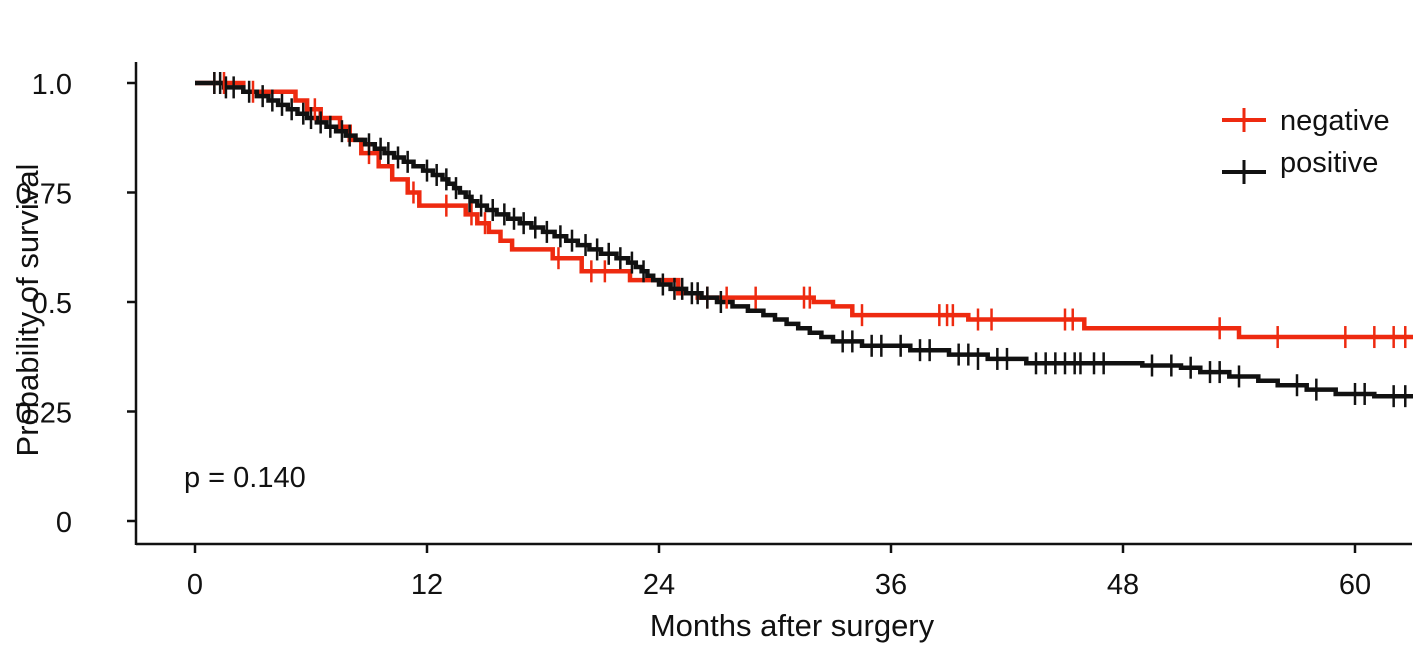  What do you see at coordinates (195, 585) in the screenshot?
I see `x-tick-label: 0` at bounding box center [195, 585].